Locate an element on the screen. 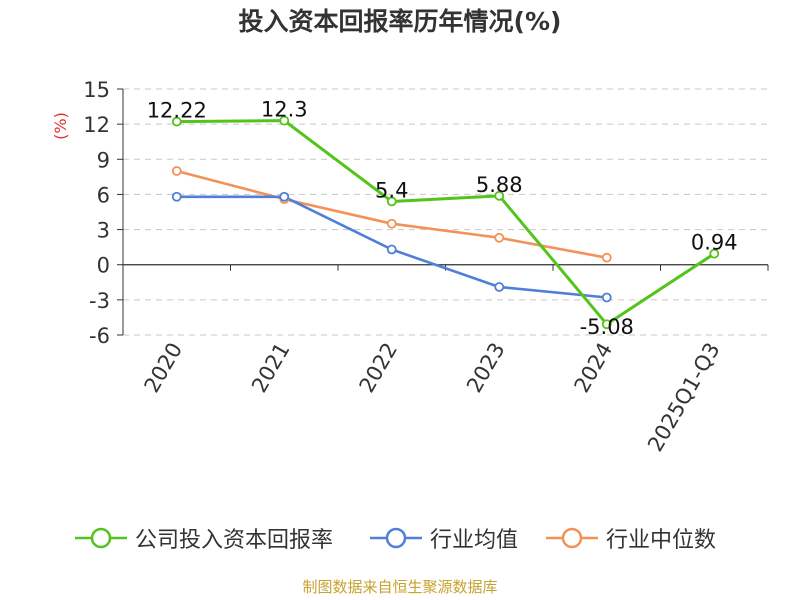  data-label: 5.4 is located at coordinates (391, 190).